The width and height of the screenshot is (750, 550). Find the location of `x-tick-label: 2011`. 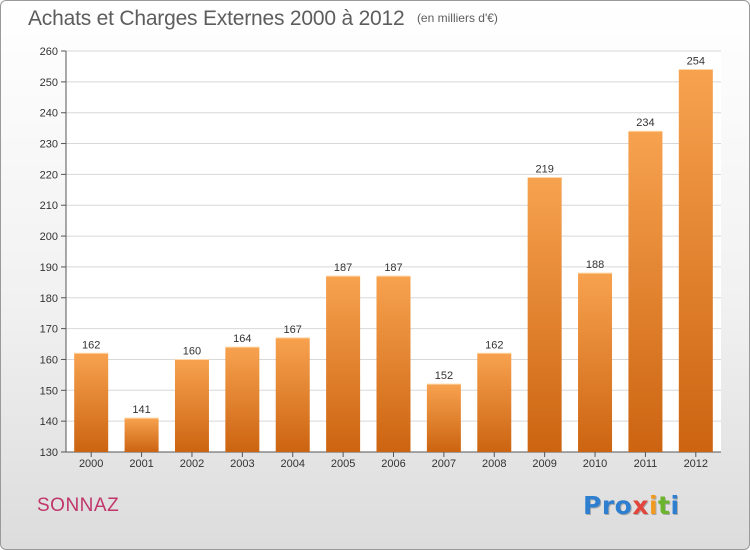

x-tick-label: 2011 is located at coordinates (646, 464).